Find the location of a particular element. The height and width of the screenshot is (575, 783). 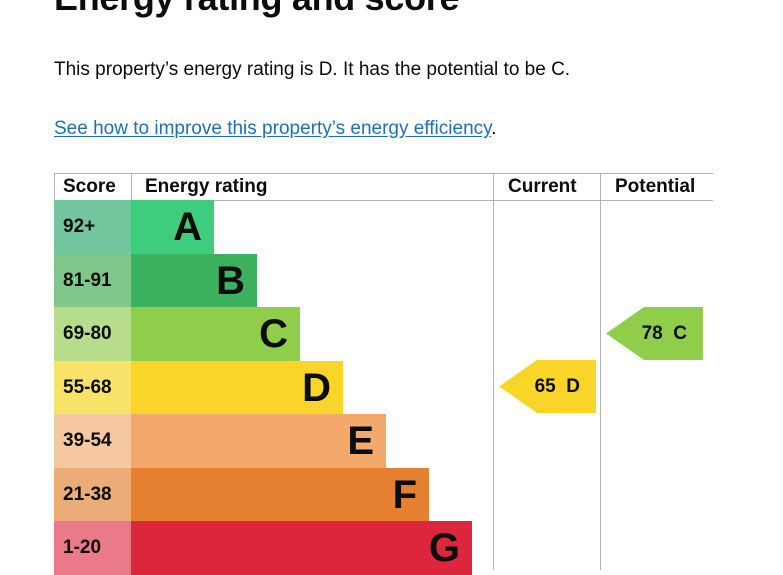

page-heading: Energy rating and score is located at coordinates (257, 9).